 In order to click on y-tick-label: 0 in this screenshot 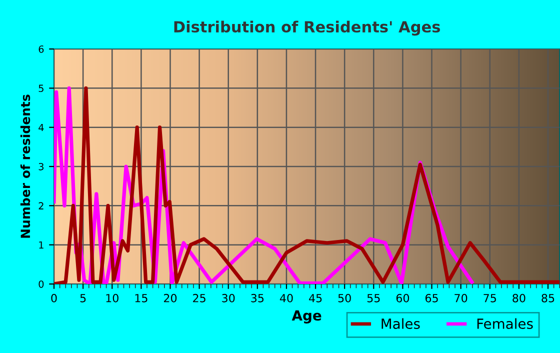, I will do `click(41, 284)`.